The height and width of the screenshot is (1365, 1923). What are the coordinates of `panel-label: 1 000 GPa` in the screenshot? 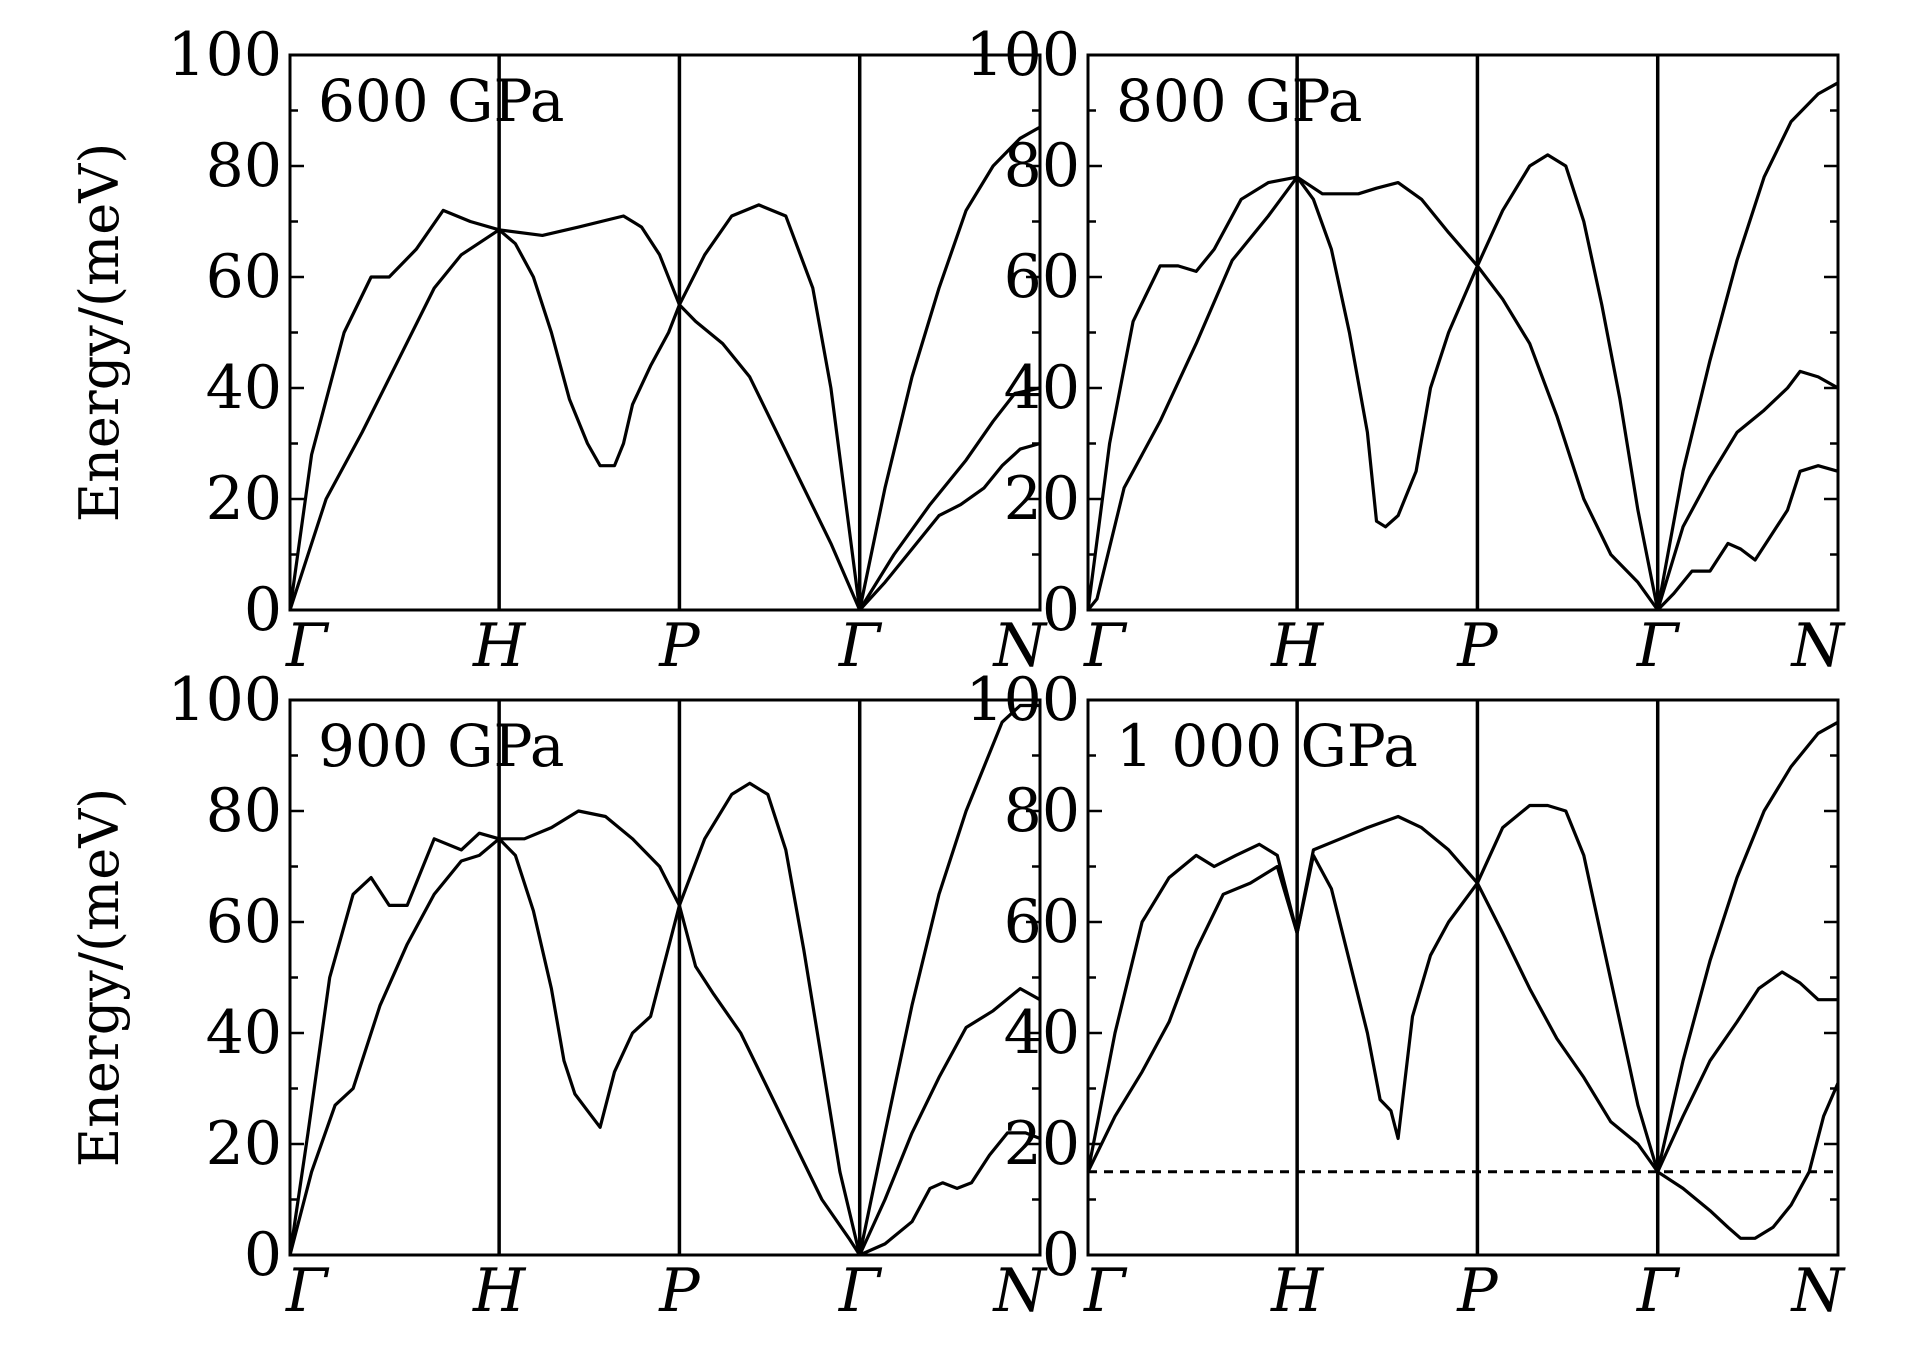 It's located at (1267, 746).